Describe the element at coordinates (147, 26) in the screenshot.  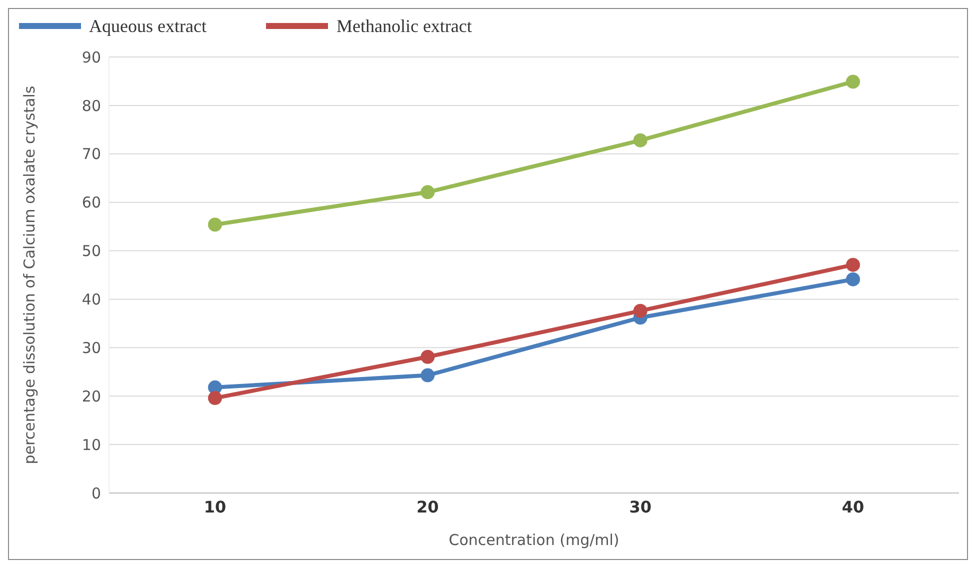
I see `legend-label: Aqueous extract` at that location.